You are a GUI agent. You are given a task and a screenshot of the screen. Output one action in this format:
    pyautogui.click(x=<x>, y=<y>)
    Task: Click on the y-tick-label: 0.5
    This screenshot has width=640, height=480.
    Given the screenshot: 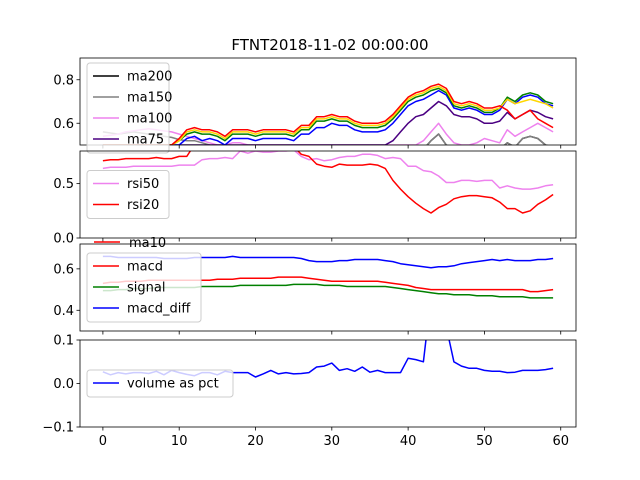 What is the action you would take?
    pyautogui.click(x=63, y=184)
    